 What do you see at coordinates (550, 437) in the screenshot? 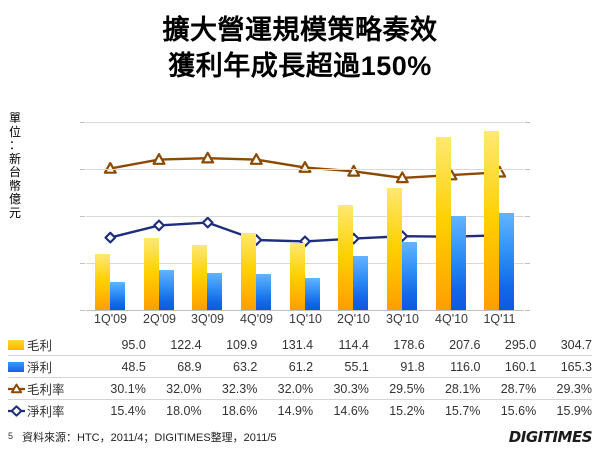
I see `digitimes-logo: DIGITIMES` at bounding box center [550, 437].